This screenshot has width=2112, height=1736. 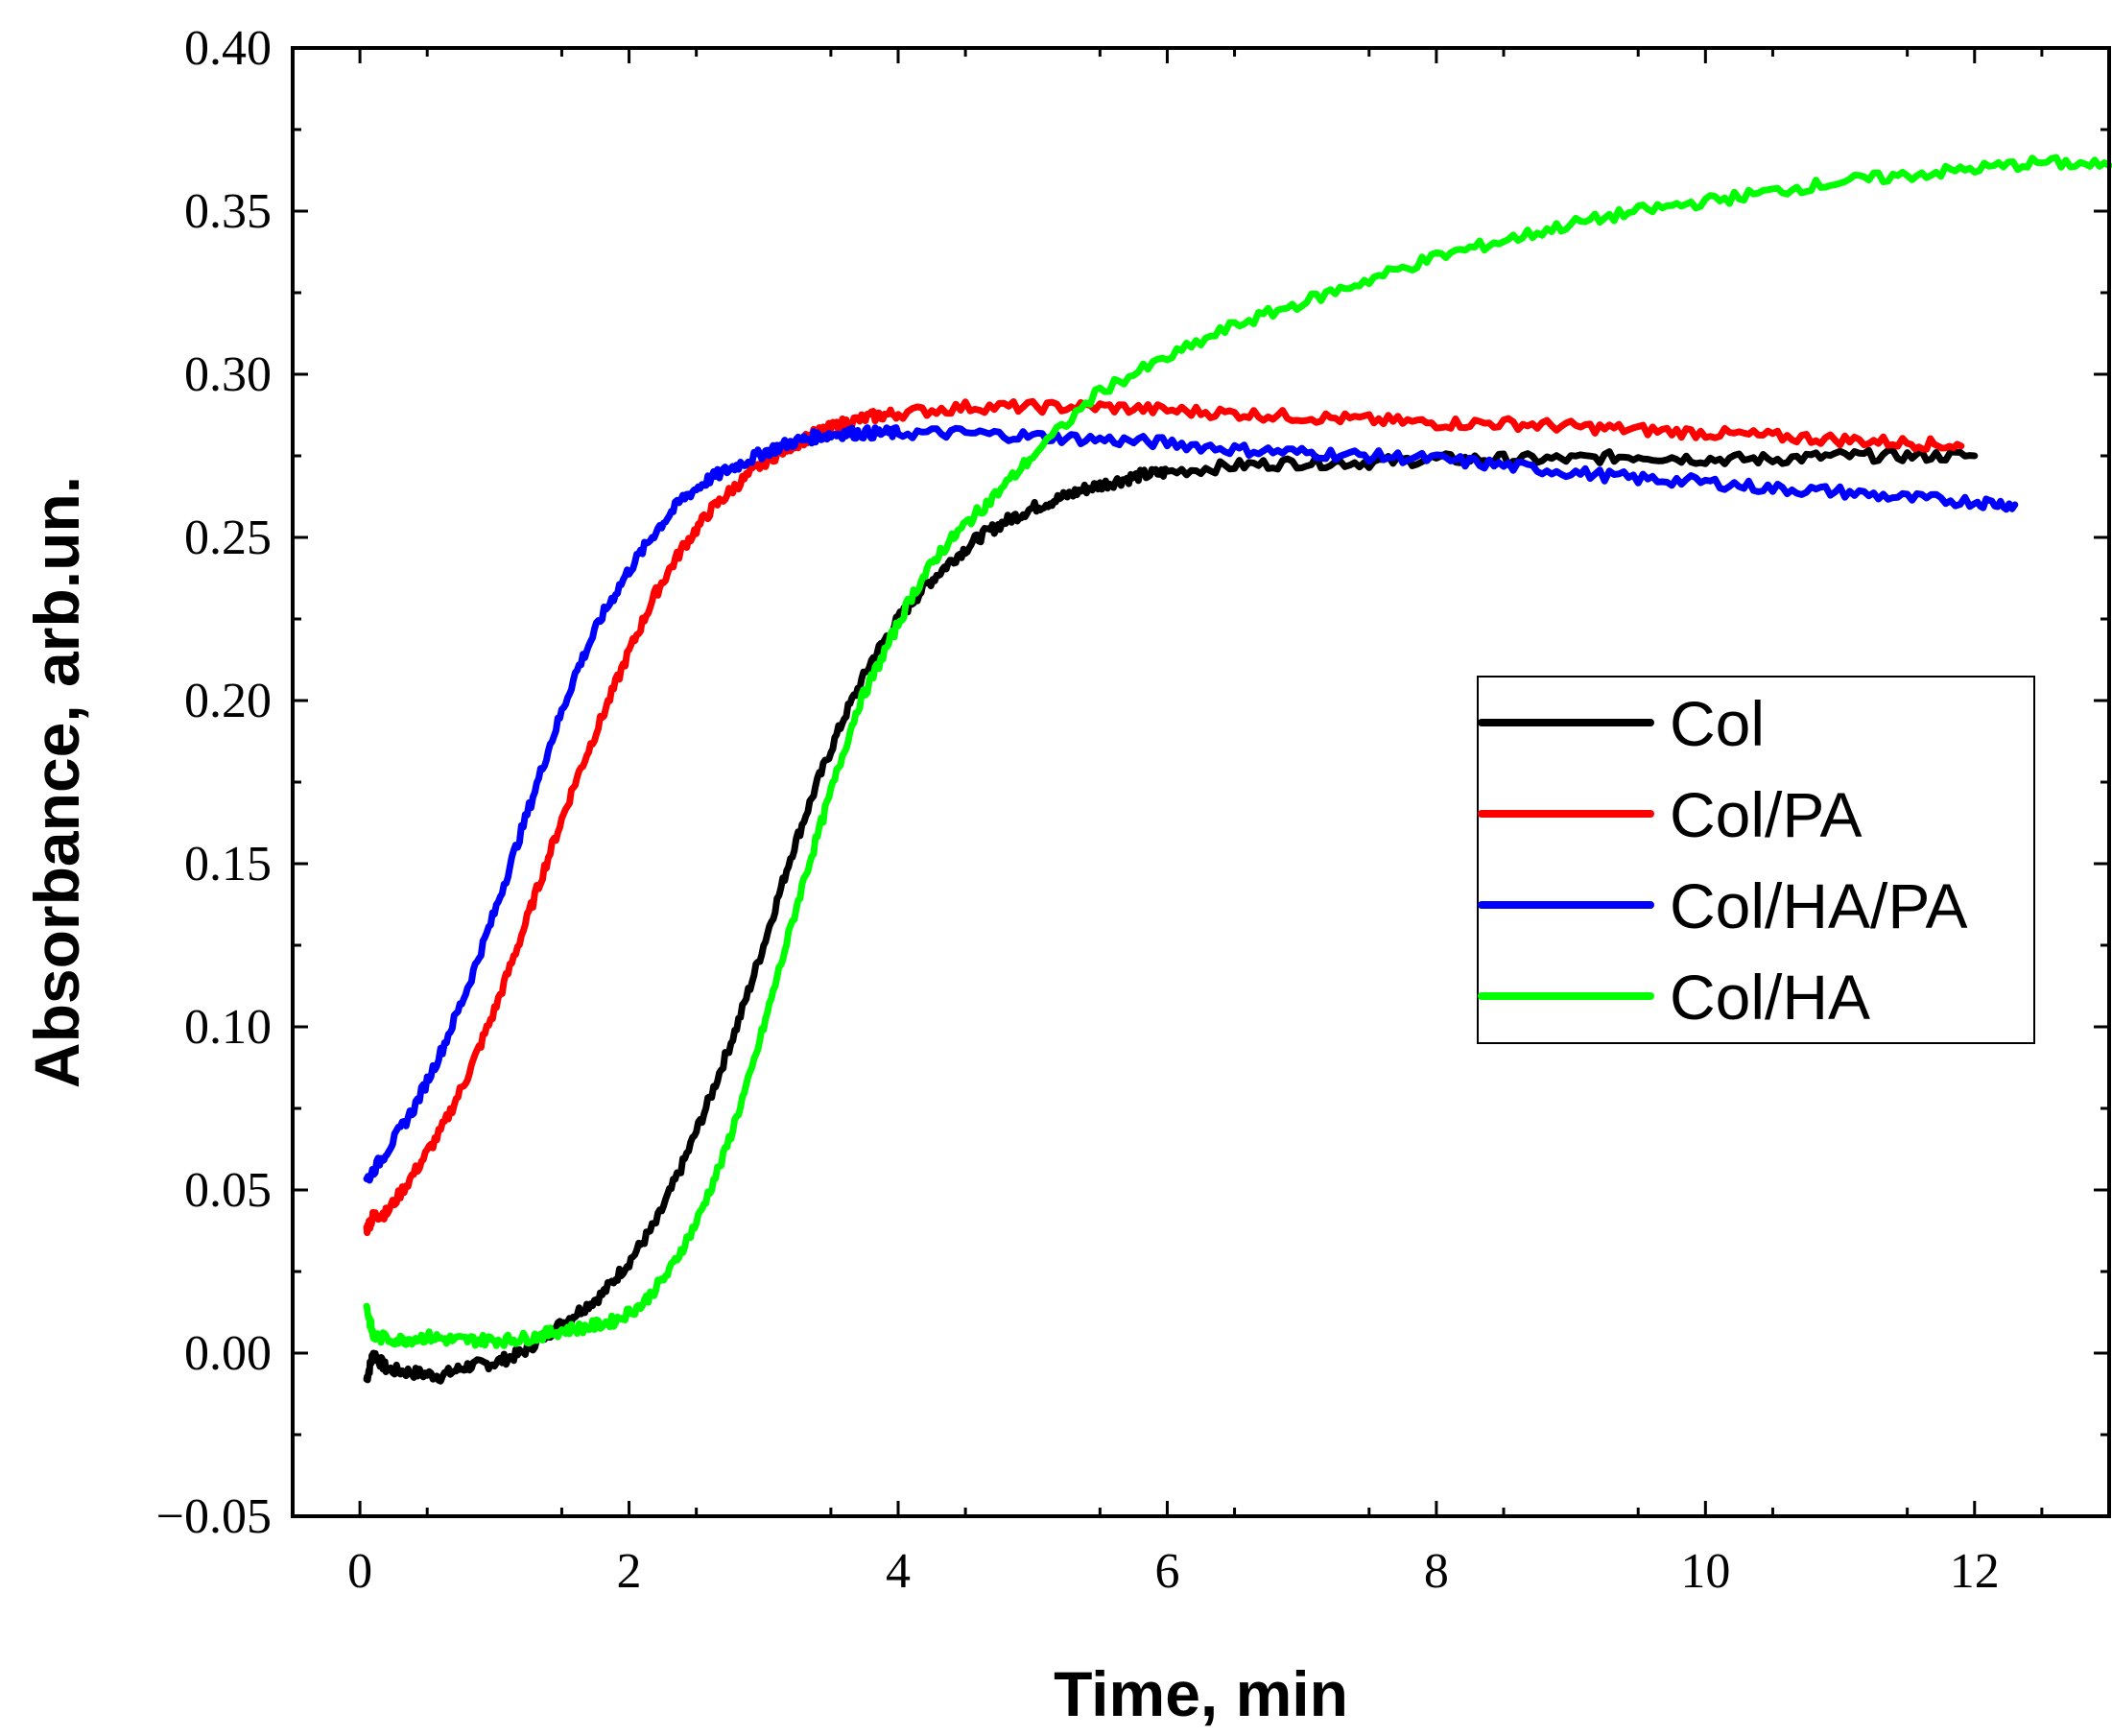 I want to click on y-tick-label: 0.00, so click(x=228, y=1353).